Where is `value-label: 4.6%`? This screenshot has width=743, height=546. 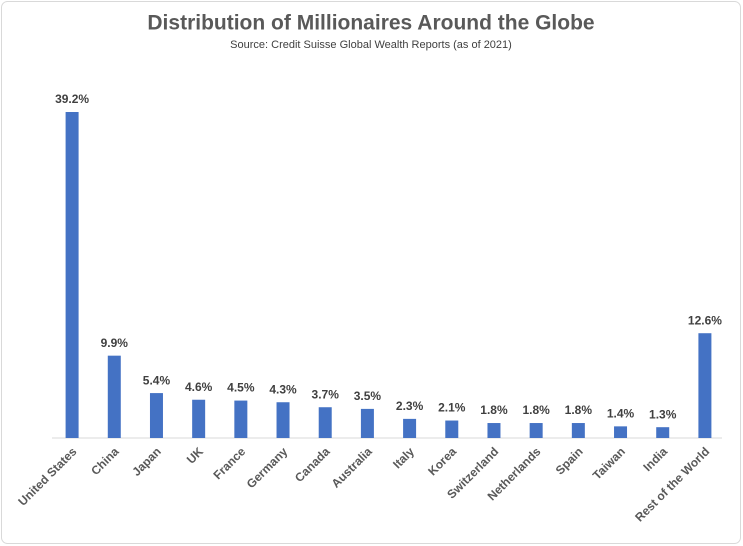
value-label: 4.6% is located at coordinates (199, 387).